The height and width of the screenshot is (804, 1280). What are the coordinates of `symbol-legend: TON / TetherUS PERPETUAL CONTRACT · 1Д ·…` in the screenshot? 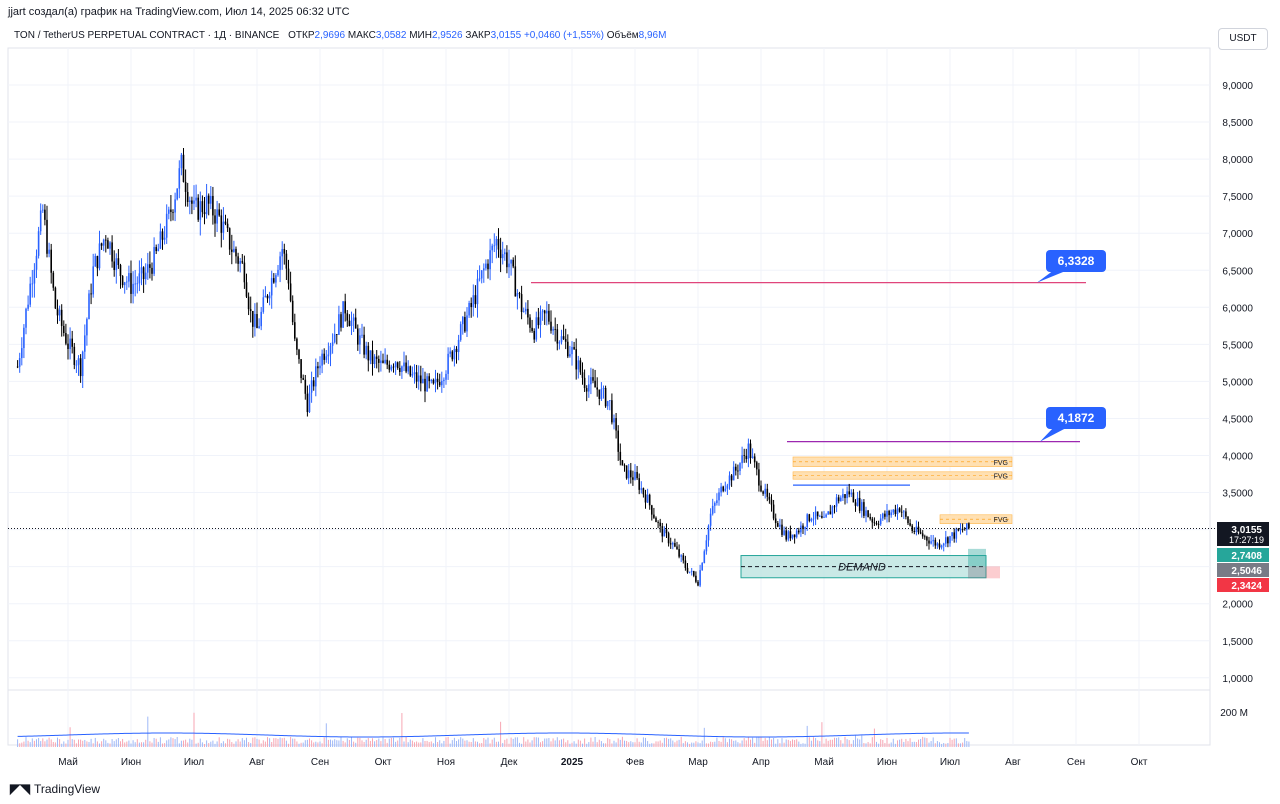 It's located at (340, 35).